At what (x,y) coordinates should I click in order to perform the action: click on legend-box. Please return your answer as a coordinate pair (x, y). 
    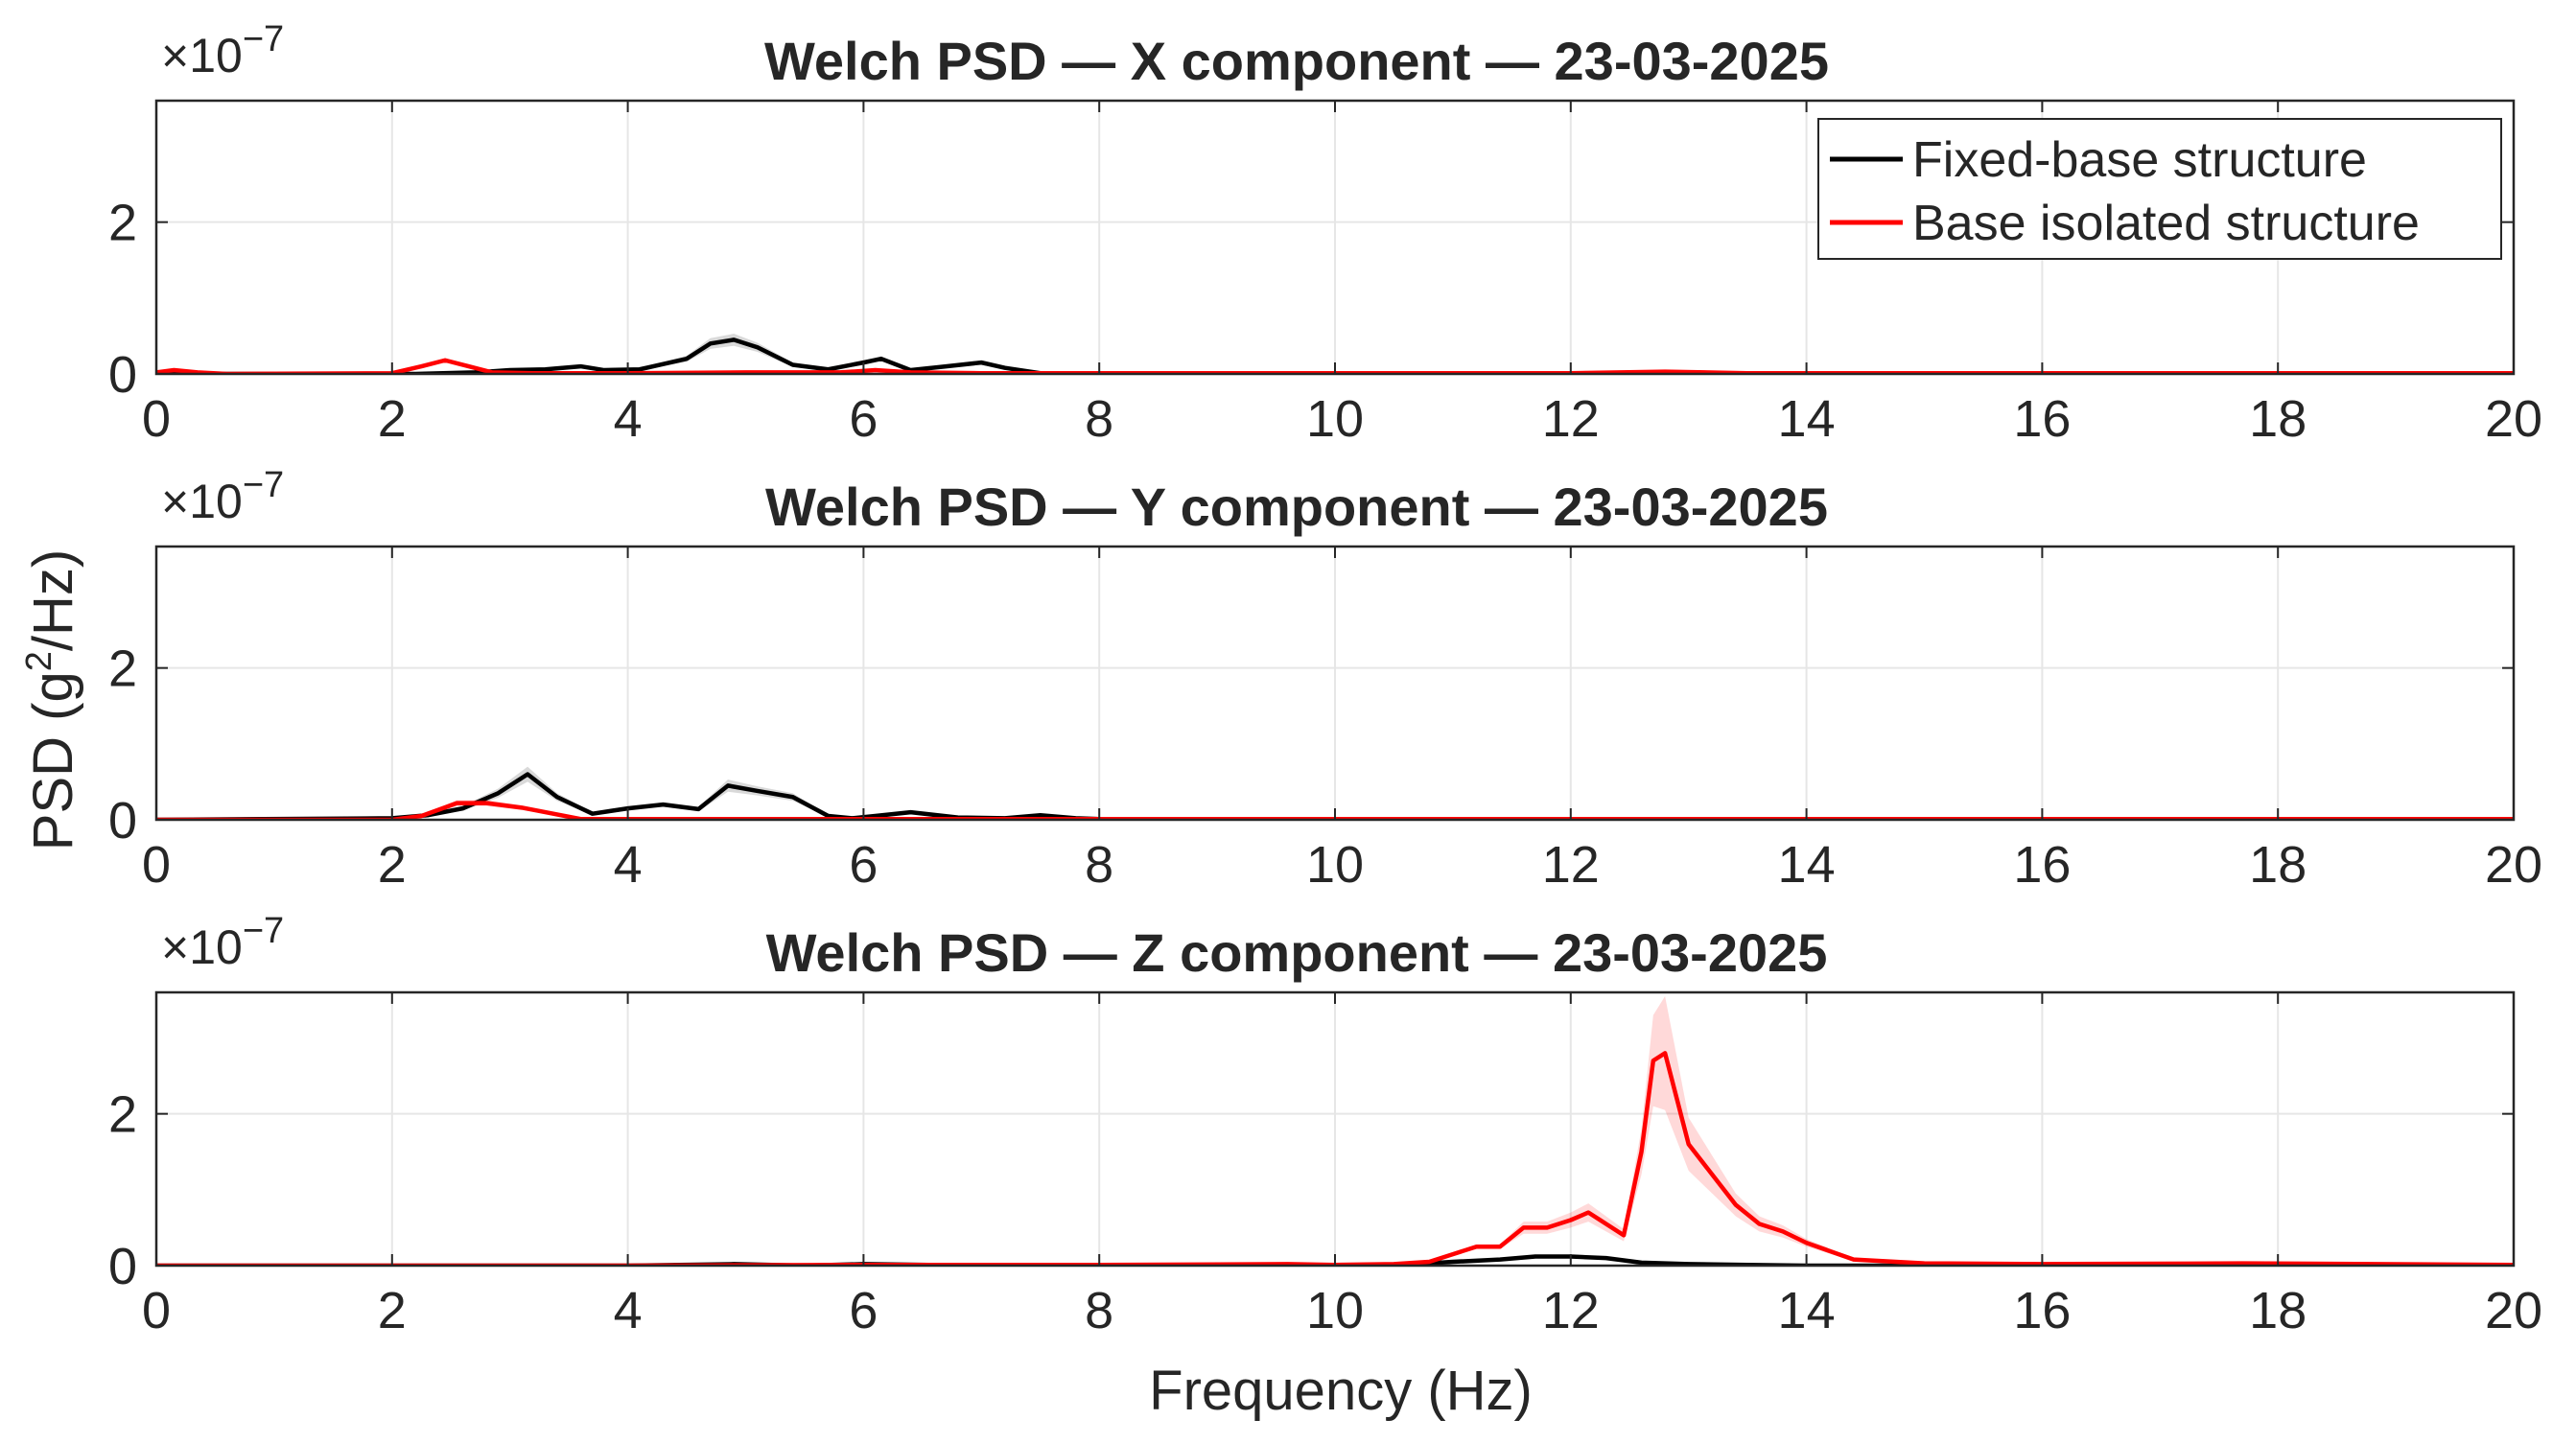
    Looking at the image, I should click on (2159, 189).